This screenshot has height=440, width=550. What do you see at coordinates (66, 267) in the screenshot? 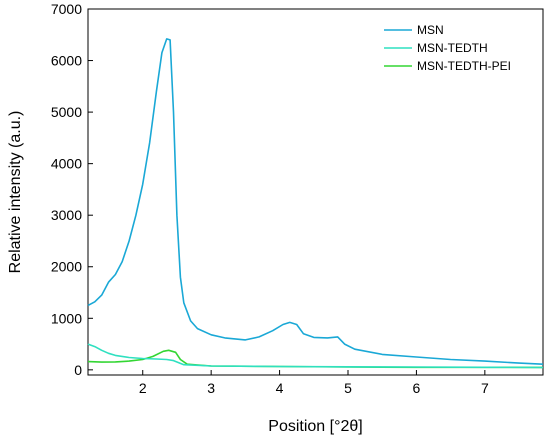
I see `y-tick-label: 2000` at bounding box center [66, 267].